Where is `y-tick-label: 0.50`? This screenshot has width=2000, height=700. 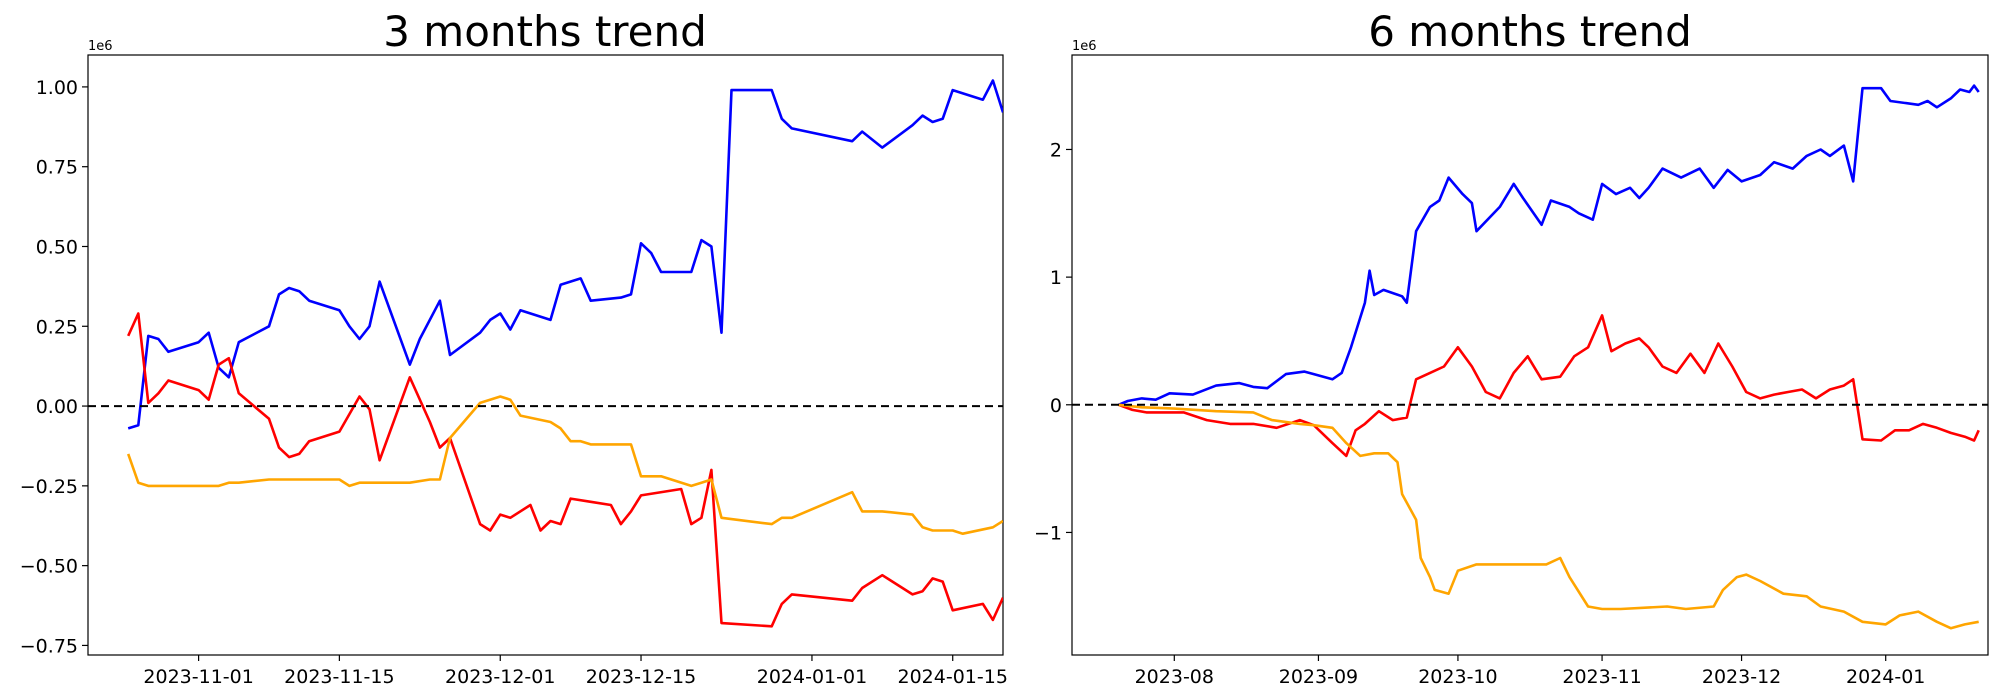
y-tick-label: 0.50 is located at coordinates (57, 247).